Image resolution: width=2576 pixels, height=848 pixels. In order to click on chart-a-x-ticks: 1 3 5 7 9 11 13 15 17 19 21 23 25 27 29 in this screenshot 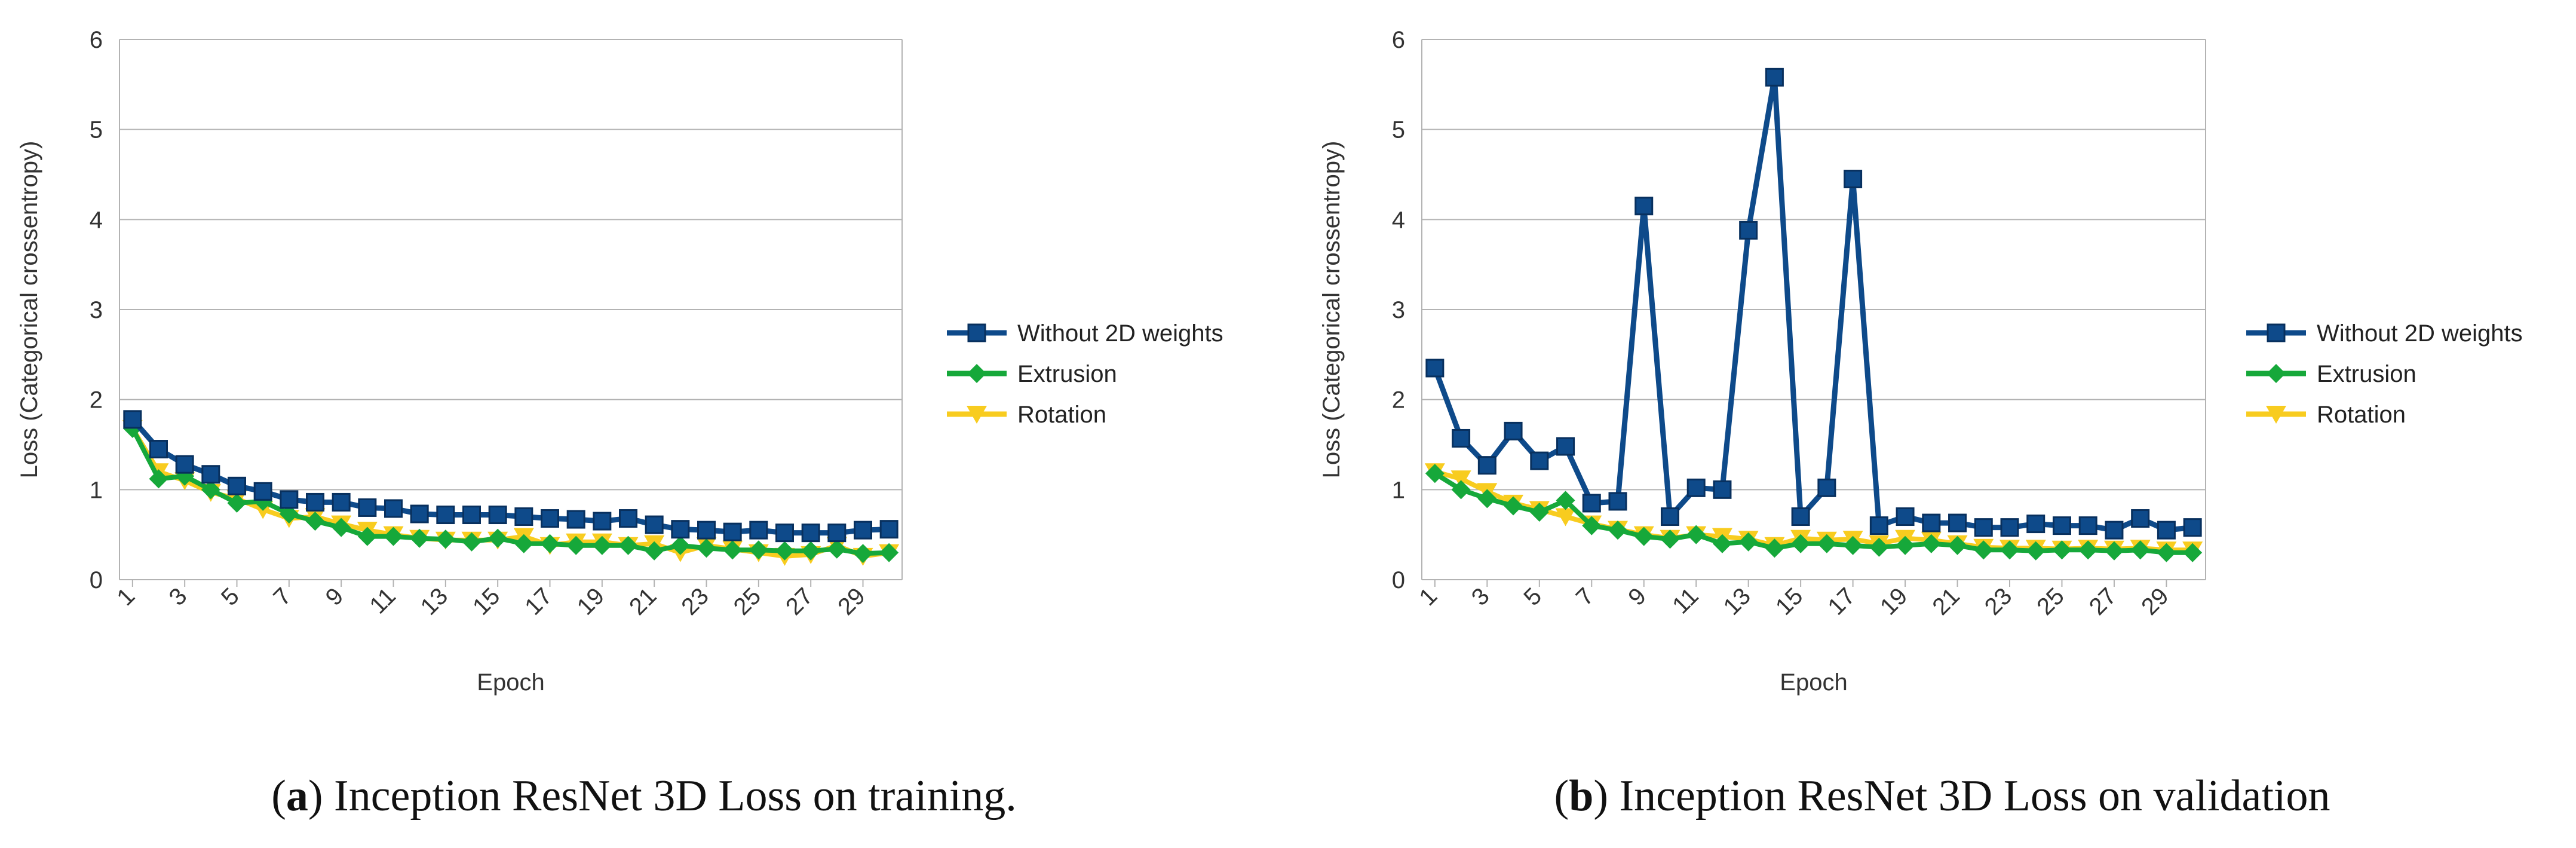, I will do `click(491, 600)`.